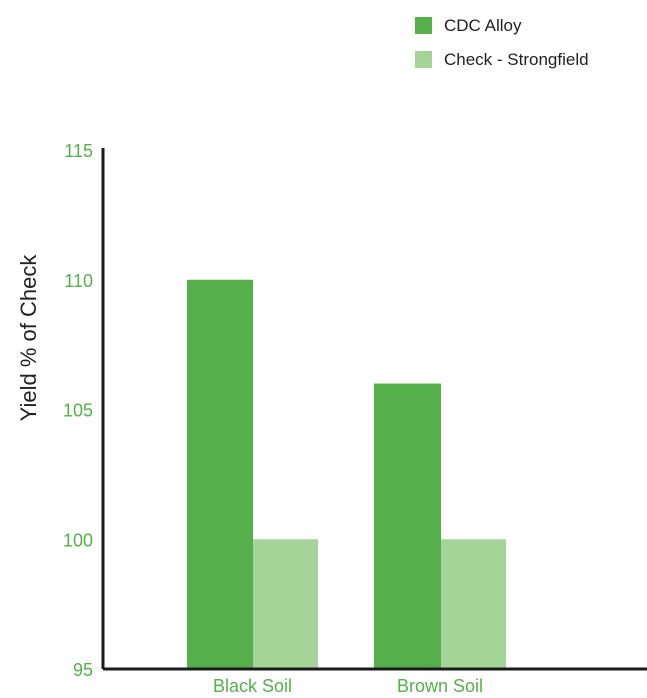 Image resolution: width=647 pixels, height=698 pixels. What do you see at coordinates (78, 151) in the screenshot?
I see `y-tick-label-115: 115` at bounding box center [78, 151].